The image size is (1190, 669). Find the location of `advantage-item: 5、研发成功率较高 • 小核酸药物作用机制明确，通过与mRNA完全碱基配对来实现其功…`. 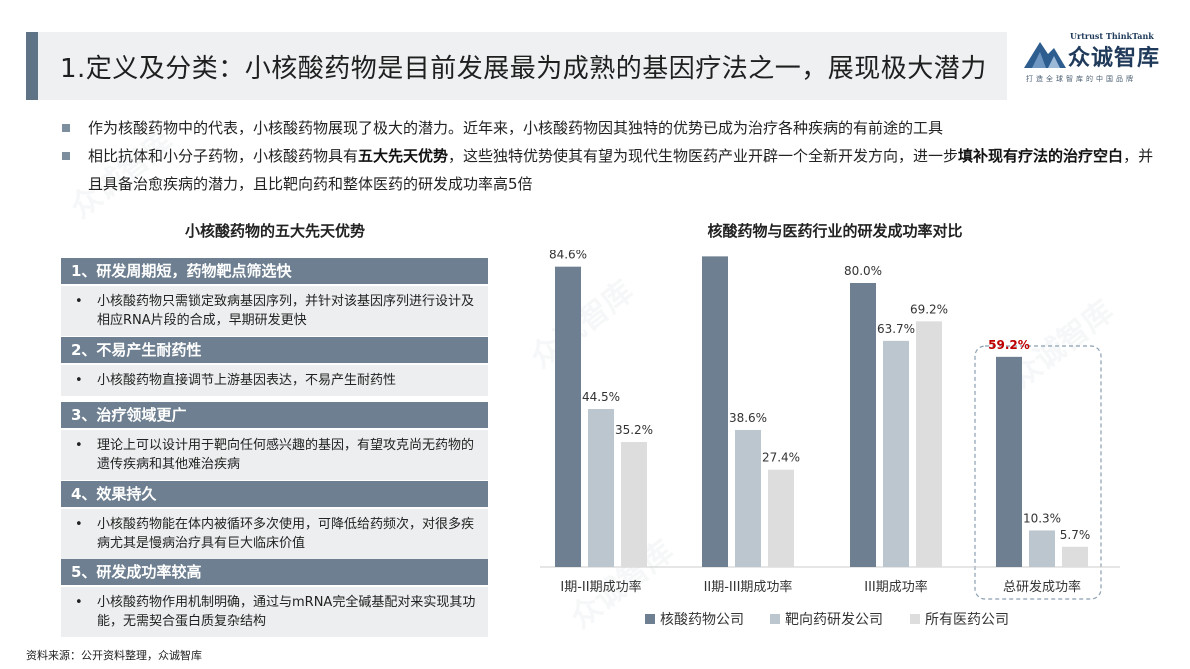

advantage-item: 5、研发成功率较高 • 小核酸药物作用机制明确，通过与mRNA完全碱基配对来实现其功… is located at coordinates (274, 598).